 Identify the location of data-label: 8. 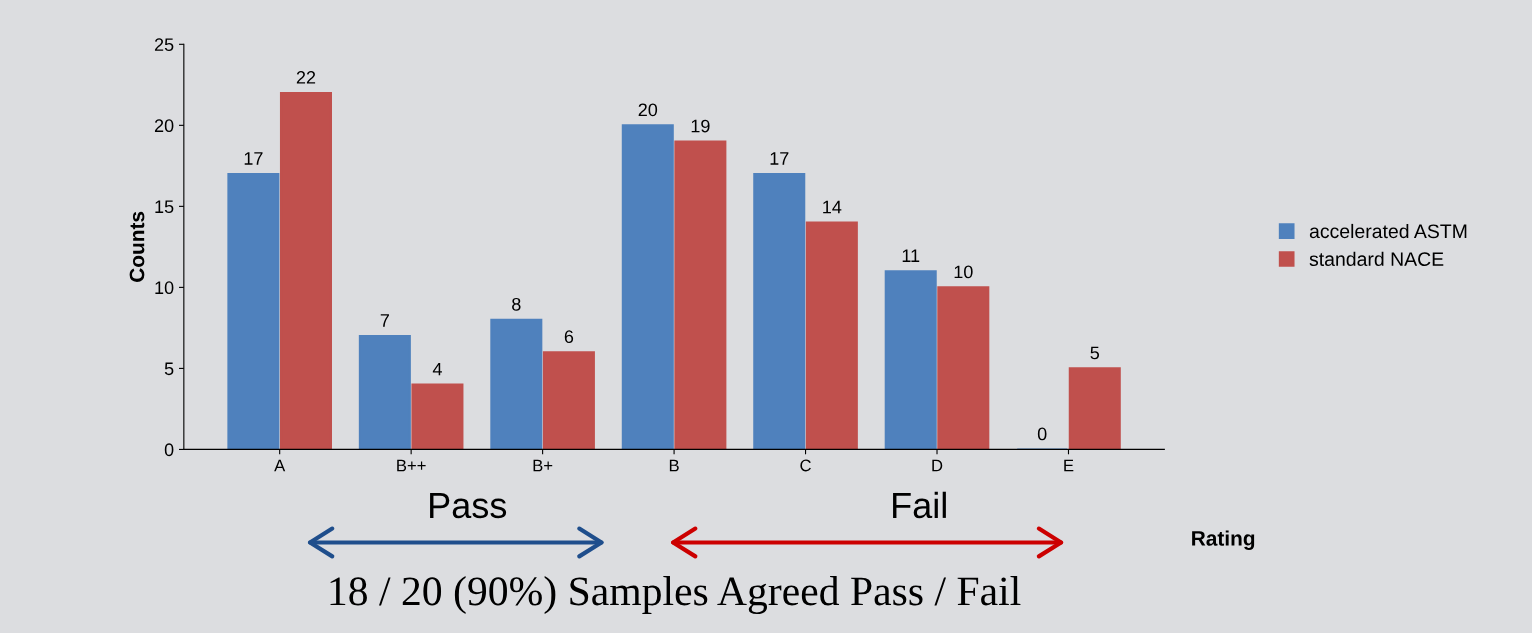
(516, 304).